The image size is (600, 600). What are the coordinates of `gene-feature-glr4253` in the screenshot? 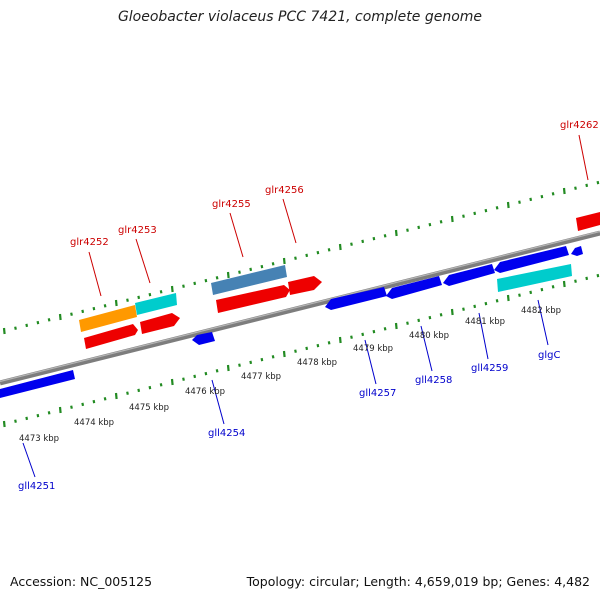 It's located at (160, 323).